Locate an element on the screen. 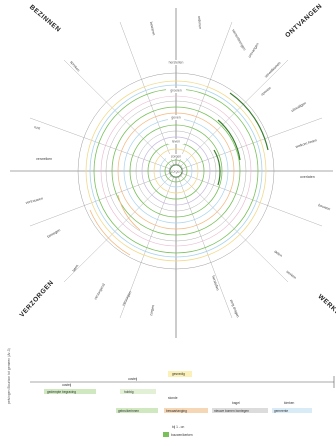  timeline-group-item: gedempte begraving is located at coordinates (61, 392).